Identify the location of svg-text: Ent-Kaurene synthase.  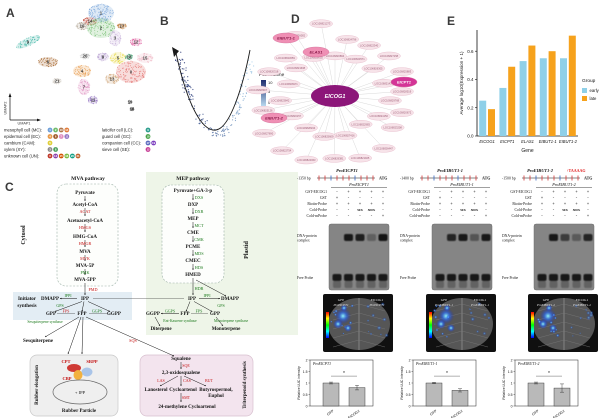
(180, 321).